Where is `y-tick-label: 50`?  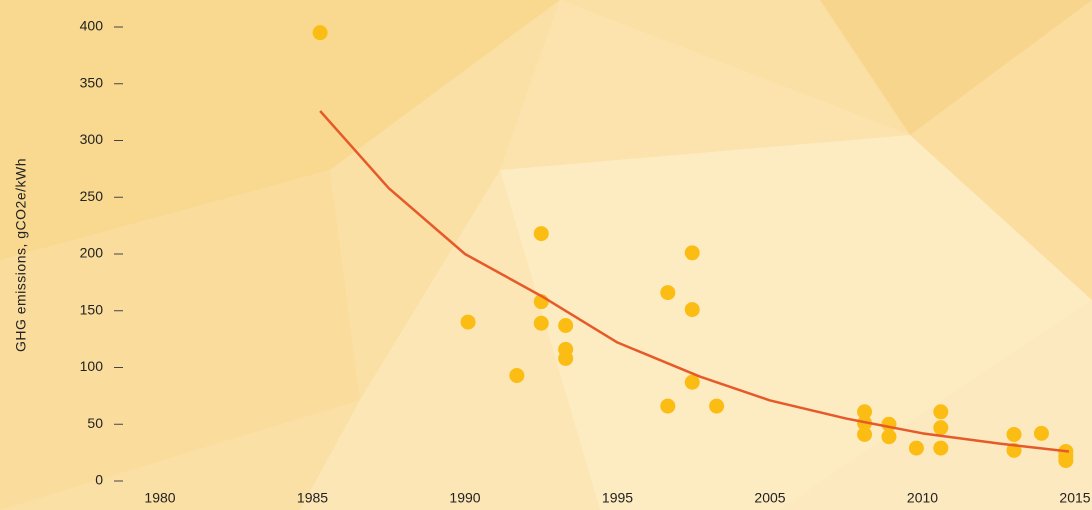 y-tick-label: 50 is located at coordinates (95, 423).